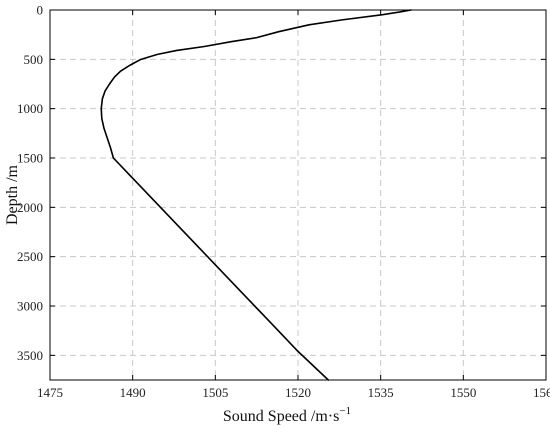  Describe the element at coordinates (381, 392) in the screenshot. I see `x-tick-label-1535: 1535` at that location.